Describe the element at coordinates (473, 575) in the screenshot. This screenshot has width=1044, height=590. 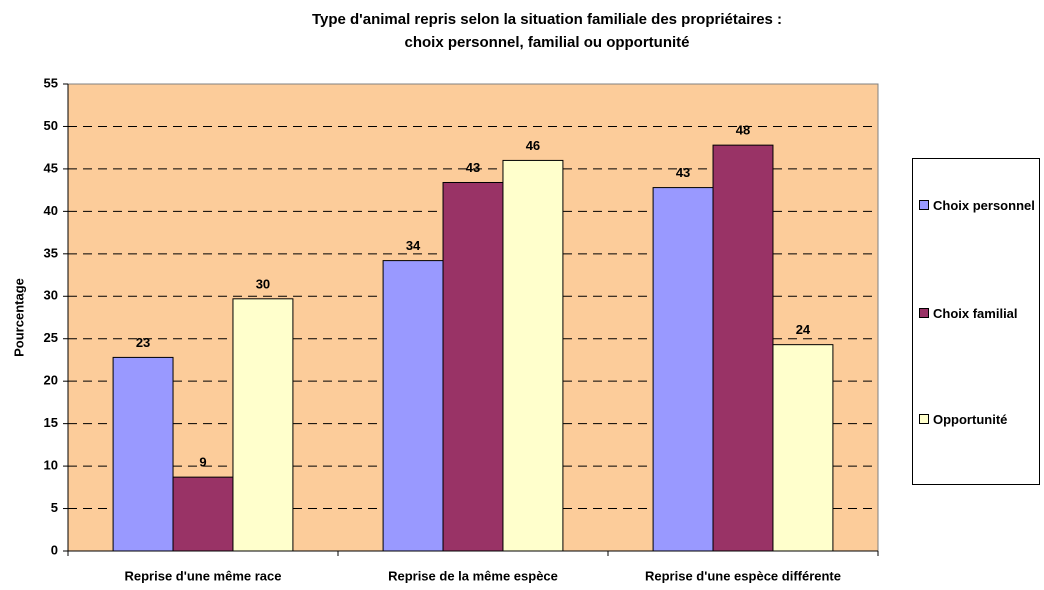
I see `x-tick-label: Reprise de la même espèce` at that location.